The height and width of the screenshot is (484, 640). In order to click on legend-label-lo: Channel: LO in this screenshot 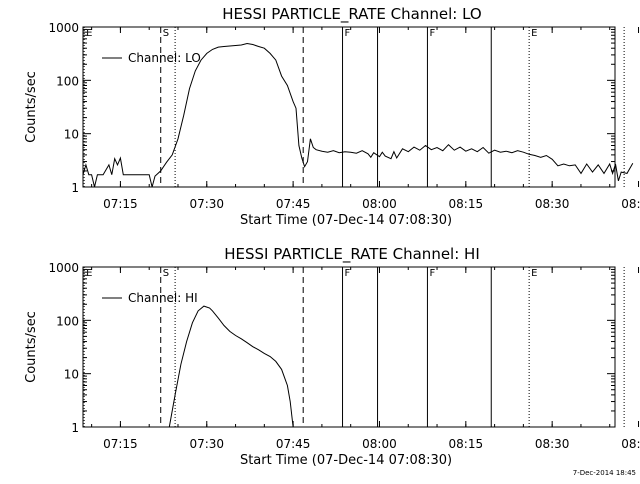, I will do `click(164, 58)`.